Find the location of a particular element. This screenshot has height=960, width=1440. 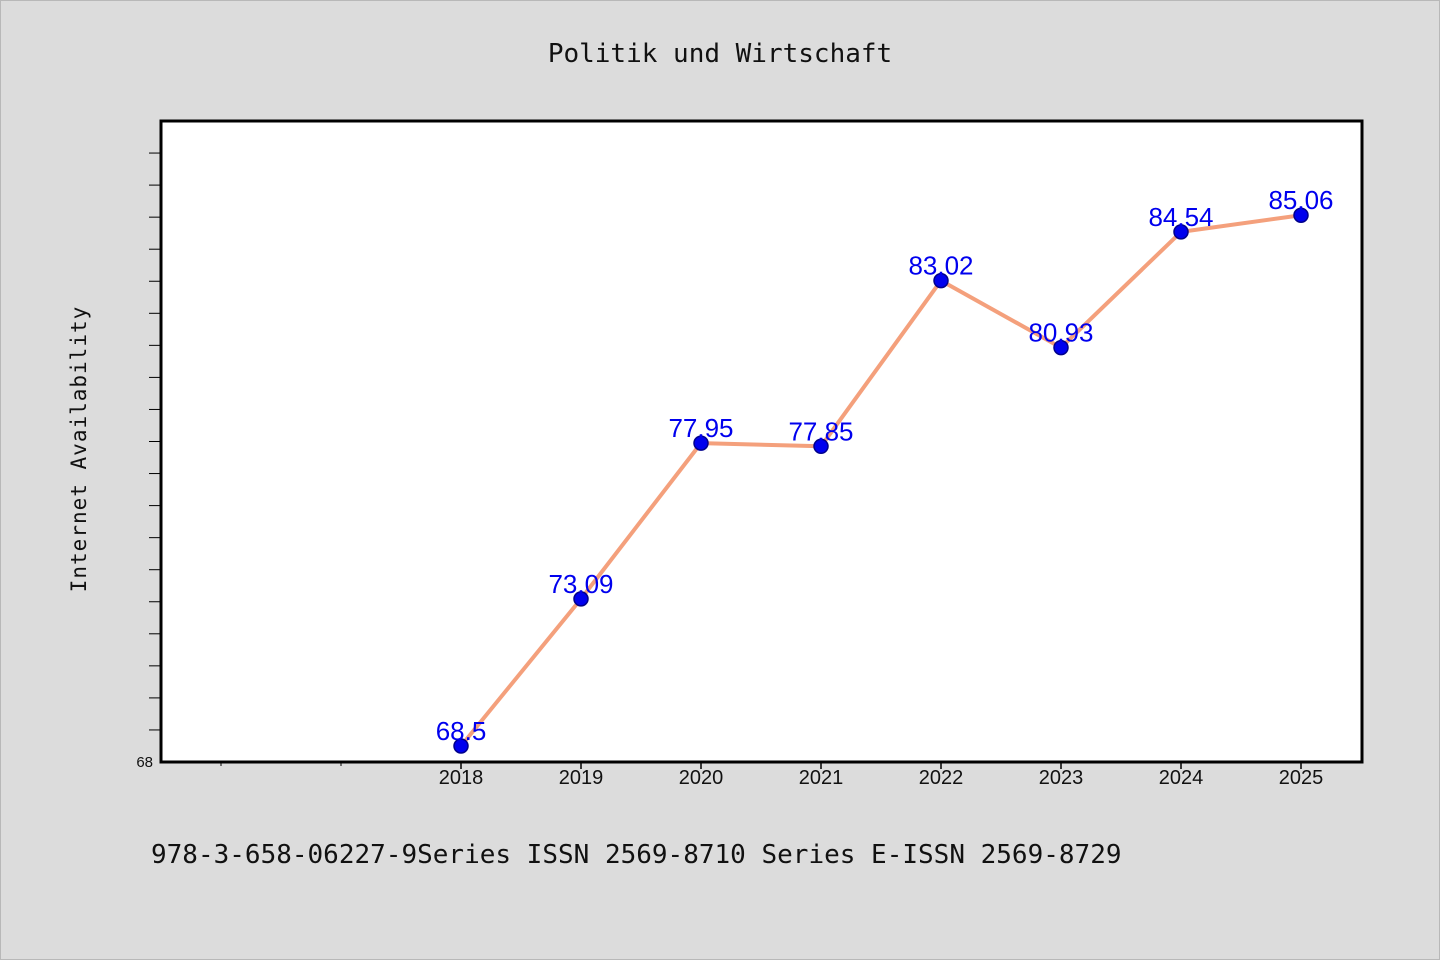

data-point-label: 73.09 is located at coordinates (580, 584).